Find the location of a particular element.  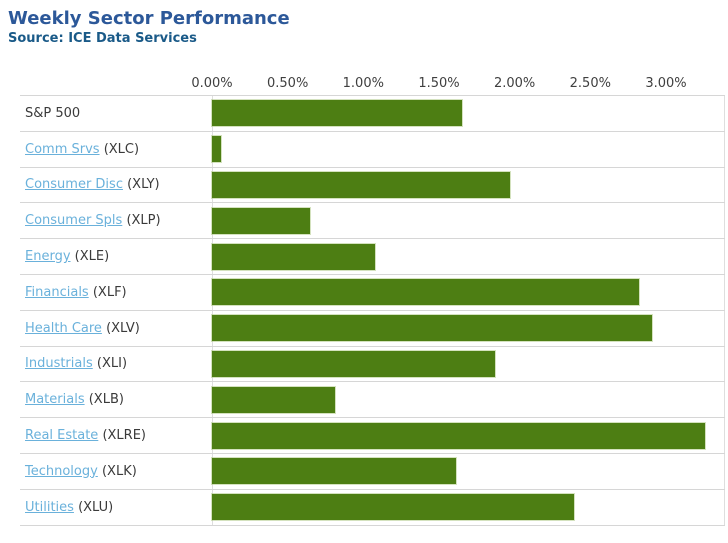

sector-row: Utilities (XLU) is located at coordinates (372, 508).